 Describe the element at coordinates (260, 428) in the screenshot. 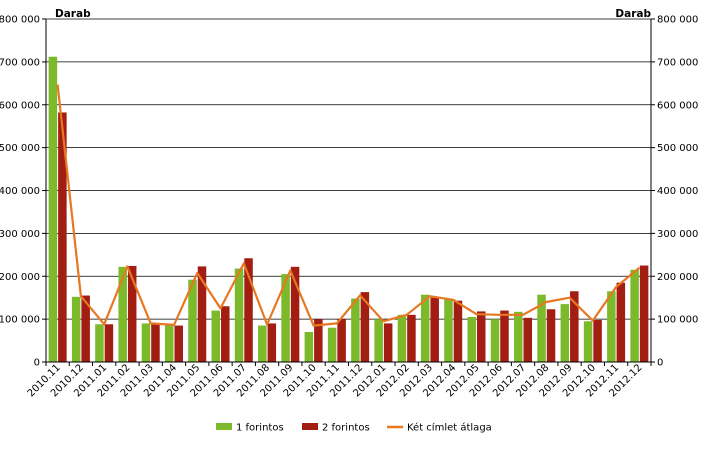

I see `legend-label: 1 forintos` at that location.